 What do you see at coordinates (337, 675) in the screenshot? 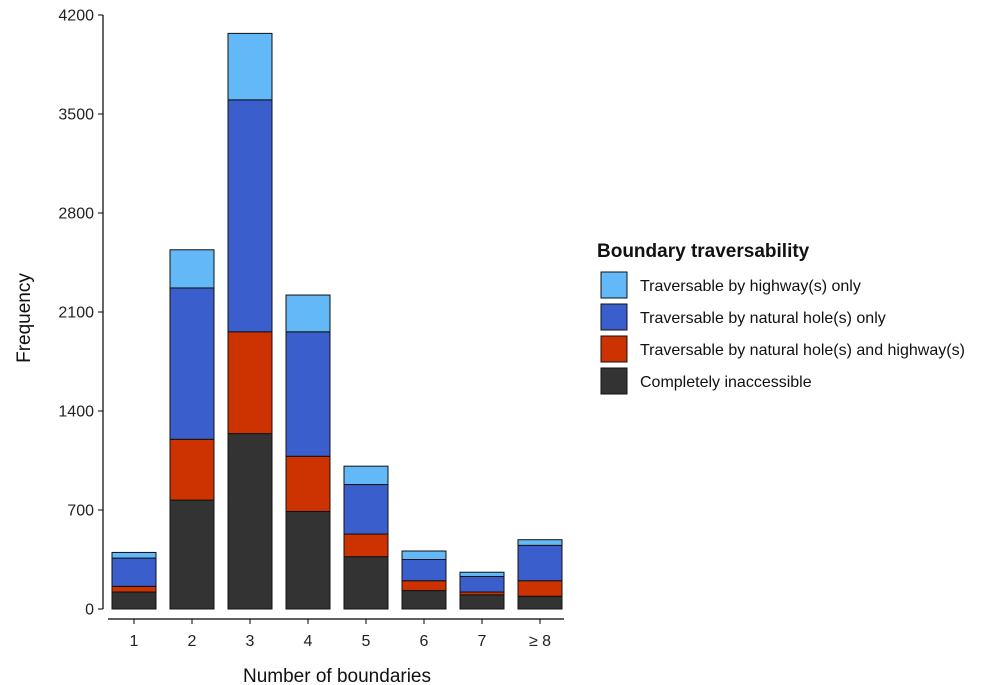
I see `x-axis-title: Number of boundaries` at bounding box center [337, 675].